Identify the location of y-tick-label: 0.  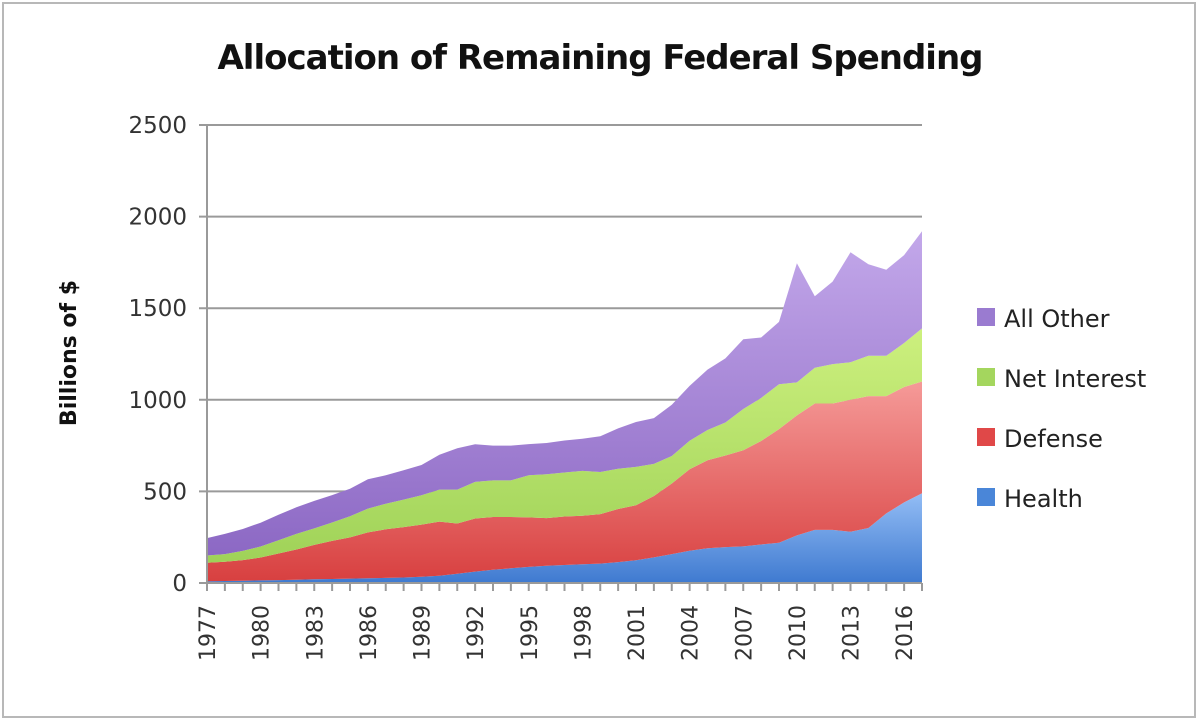
(179, 584).